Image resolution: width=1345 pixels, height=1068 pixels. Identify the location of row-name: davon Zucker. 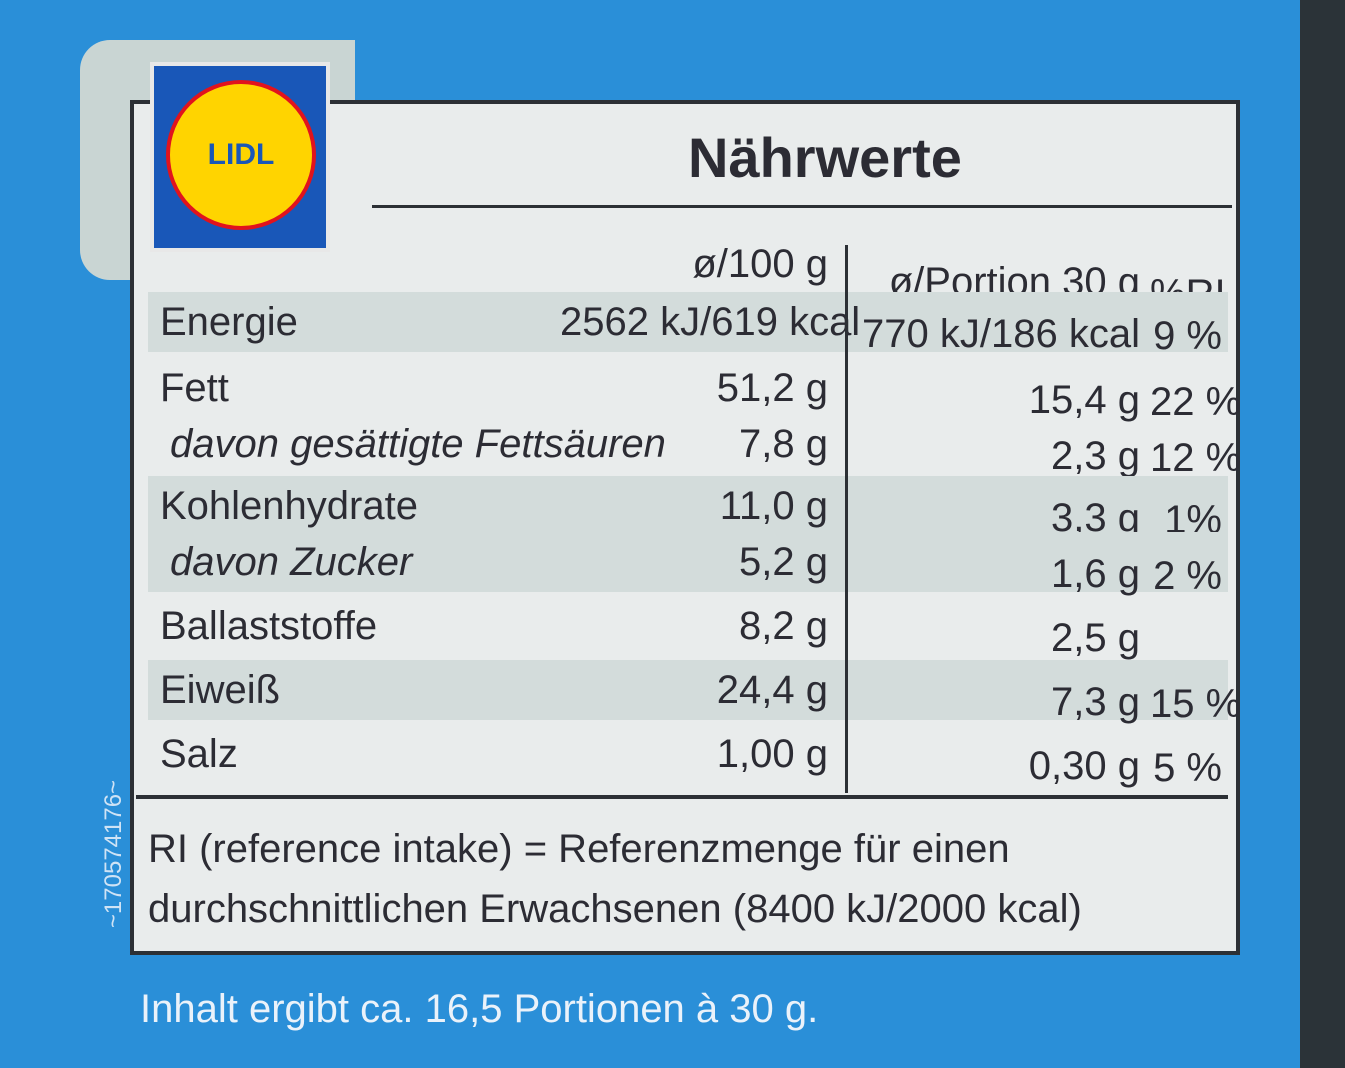
(291, 562).